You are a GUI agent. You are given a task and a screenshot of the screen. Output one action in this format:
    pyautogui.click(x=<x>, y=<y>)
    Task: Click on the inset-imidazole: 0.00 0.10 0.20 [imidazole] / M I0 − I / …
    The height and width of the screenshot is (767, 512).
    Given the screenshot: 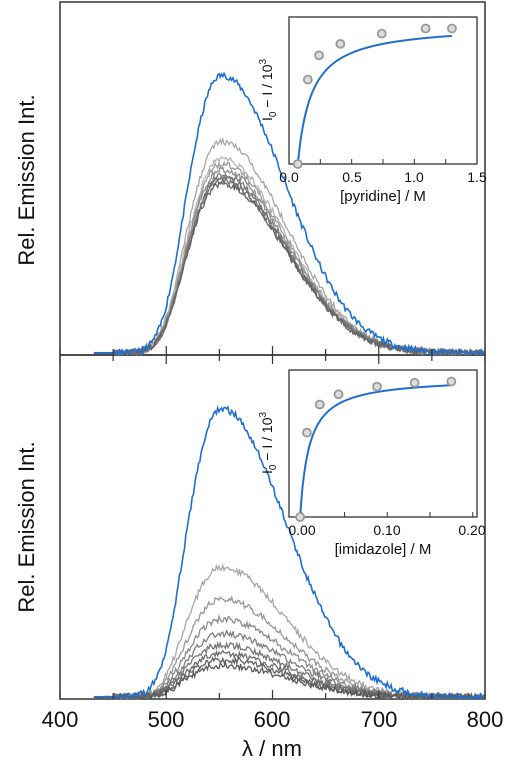 What is the action you would take?
    pyautogui.click(x=372, y=463)
    